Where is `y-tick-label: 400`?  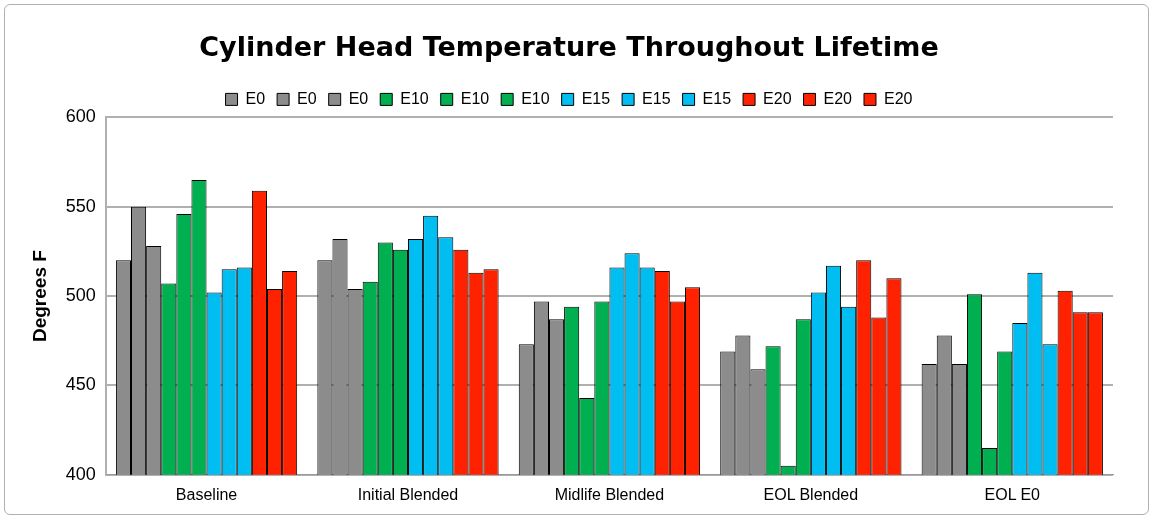 y-tick-label: 400 is located at coordinates (80, 473).